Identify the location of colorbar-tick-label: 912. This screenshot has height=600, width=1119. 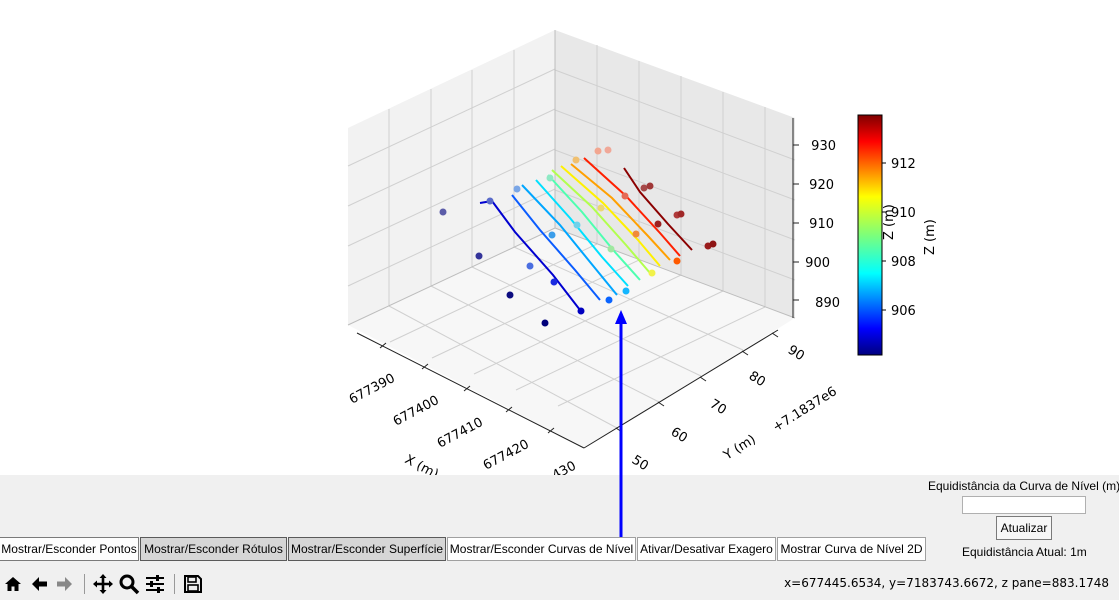
(903, 164).